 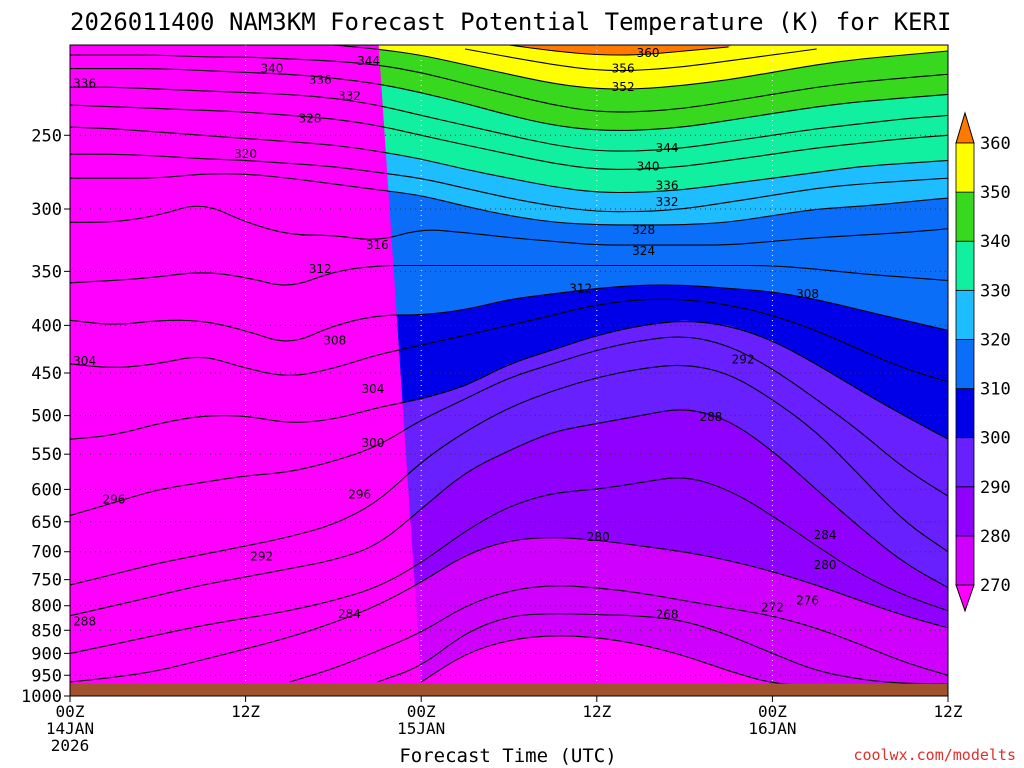 I want to click on colorbar-label: 280, so click(x=995, y=537).